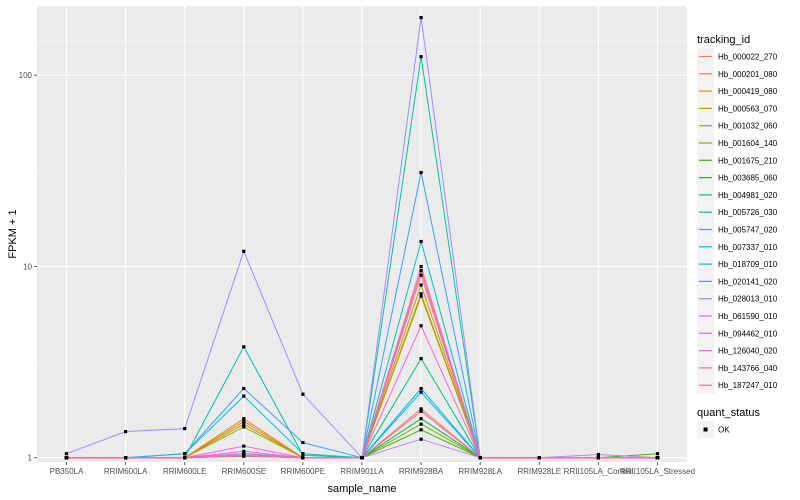 The height and width of the screenshot is (500, 800). What do you see at coordinates (748, 108) in the screenshot?
I see `legend-label: Hb_000563_070` at bounding box center [748, 108].